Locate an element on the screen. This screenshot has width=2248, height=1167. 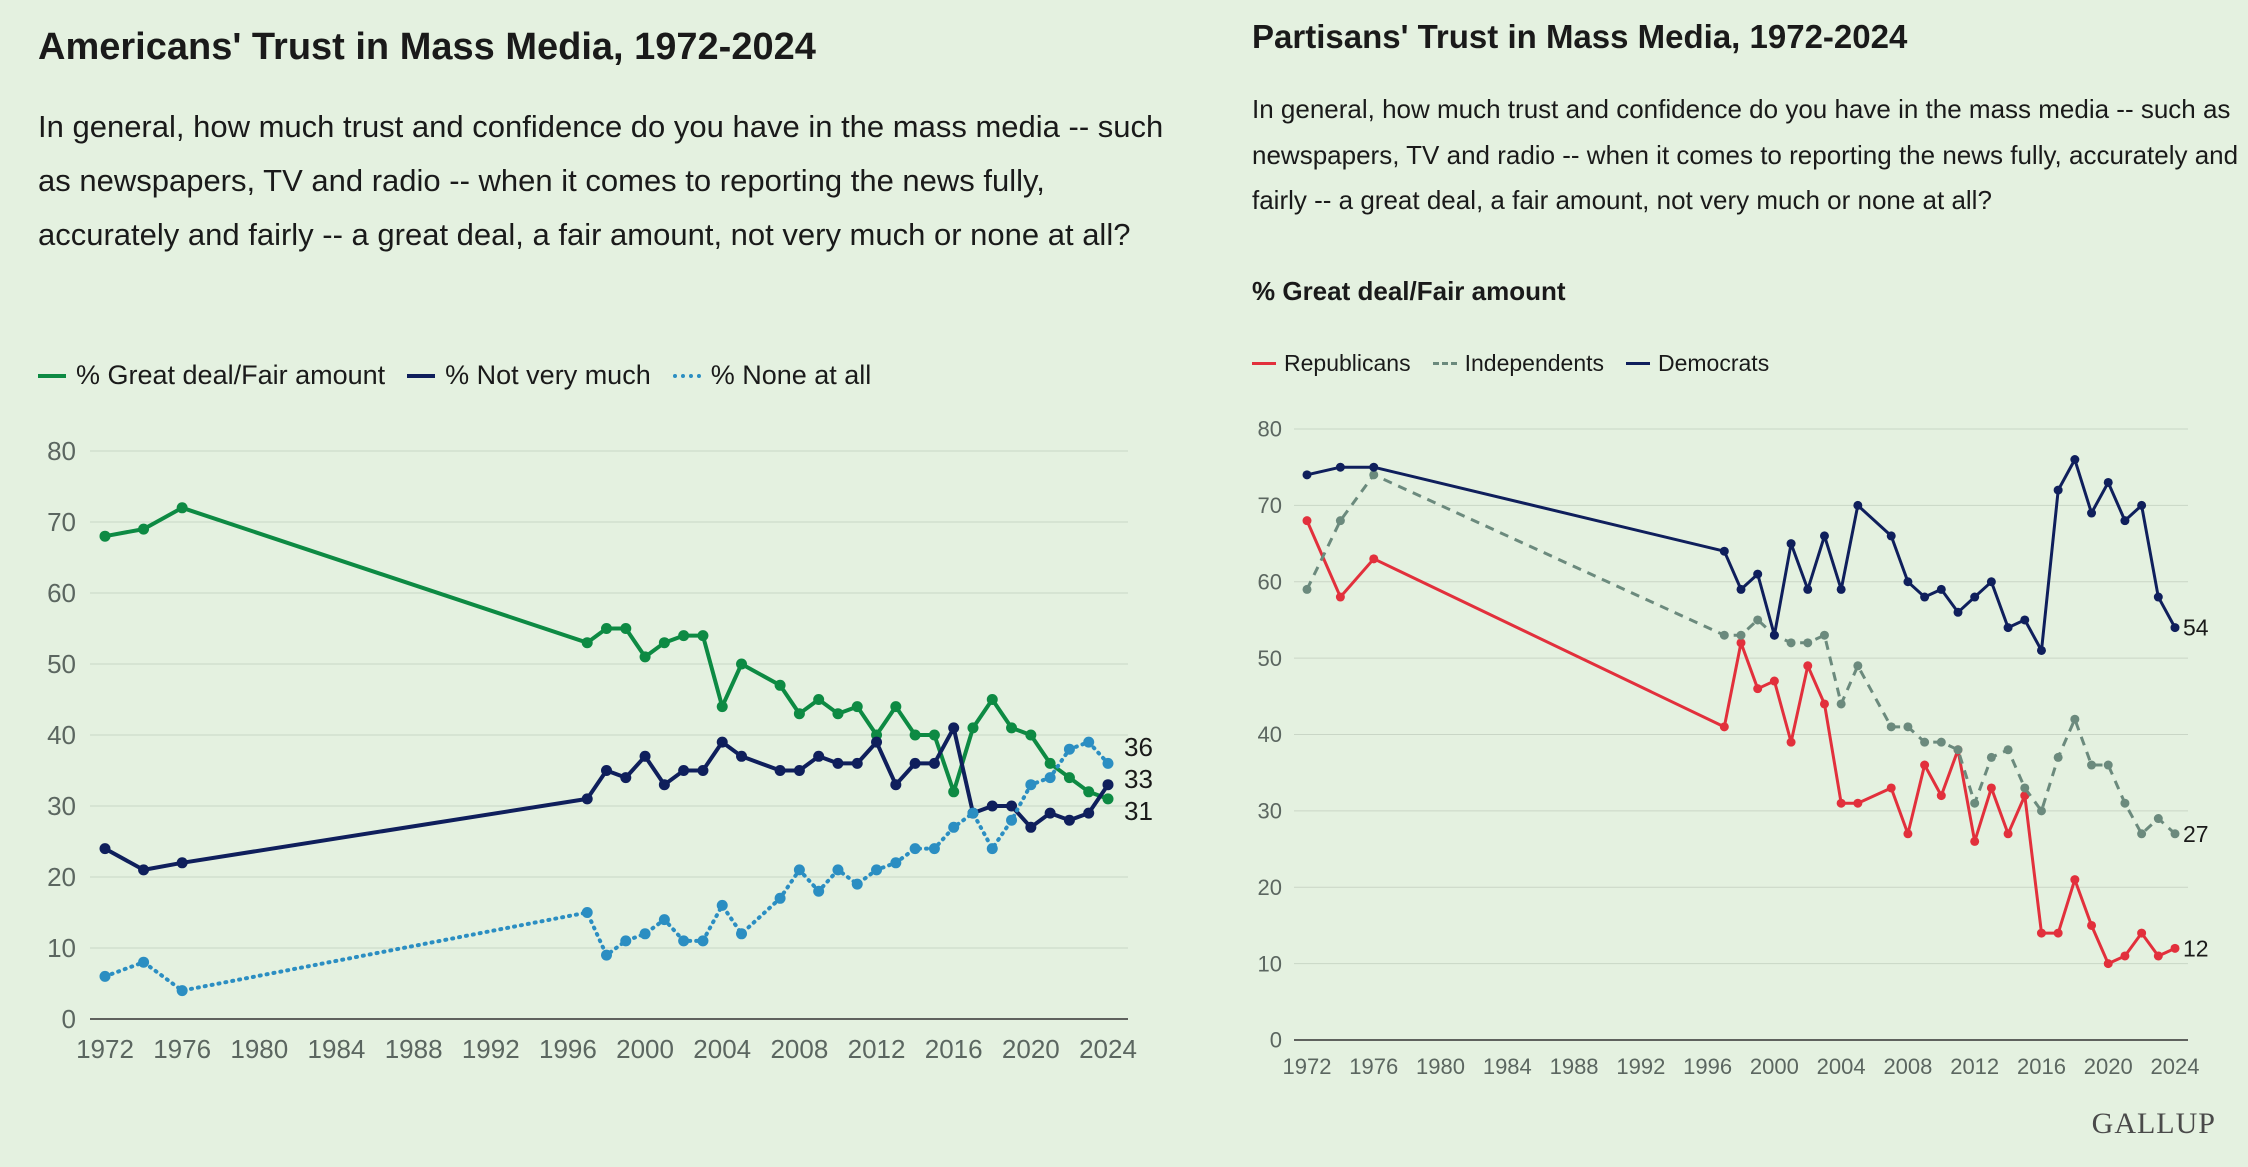
x-tick-label: 1984 is located at coordinates (1507, 1066).